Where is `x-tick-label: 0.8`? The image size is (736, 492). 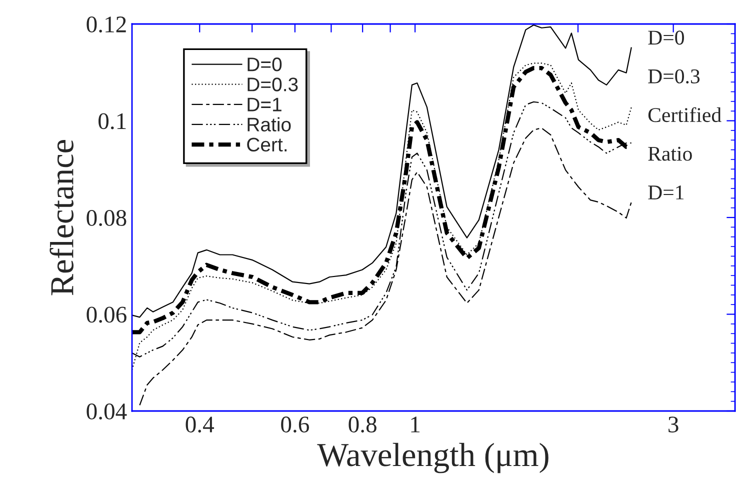 x-tick-label: 0.8 is located at coordinates (362, 424).